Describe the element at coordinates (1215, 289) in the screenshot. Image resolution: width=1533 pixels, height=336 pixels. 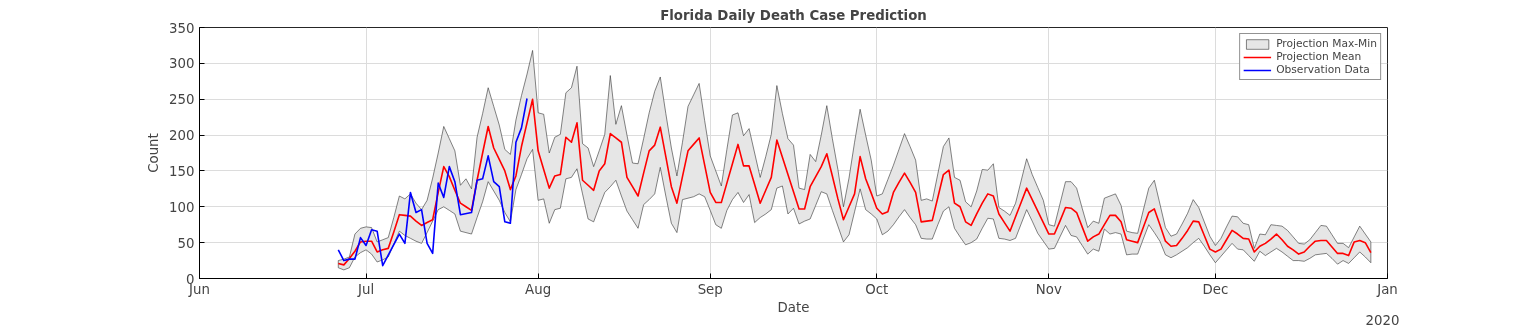
I see `x-tick-label: Dec` at that location.